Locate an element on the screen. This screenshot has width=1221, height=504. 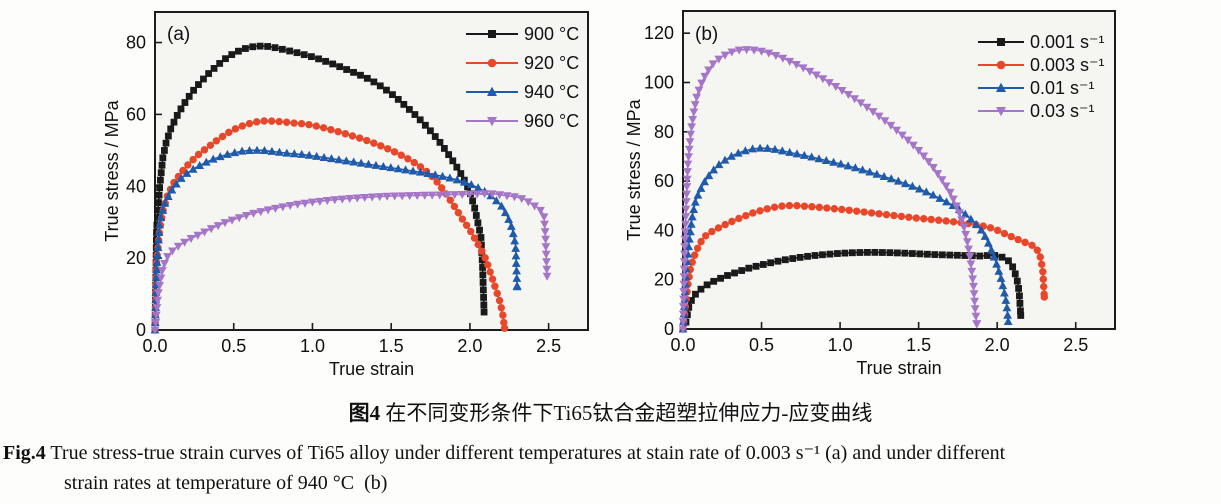
svg-text: 100 is located at coordinates (659, 82).